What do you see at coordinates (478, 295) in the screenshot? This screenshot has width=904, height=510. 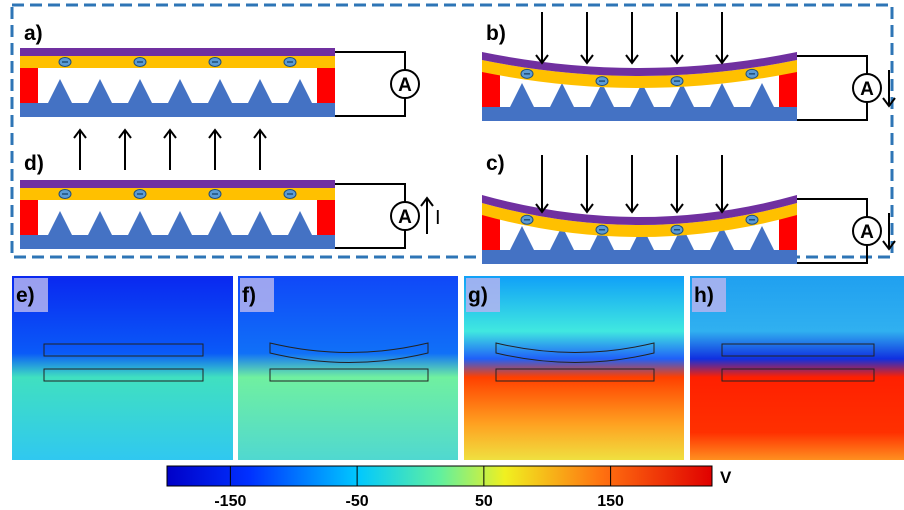 I see `panel-label: g)` at bounding box center [478, 295].